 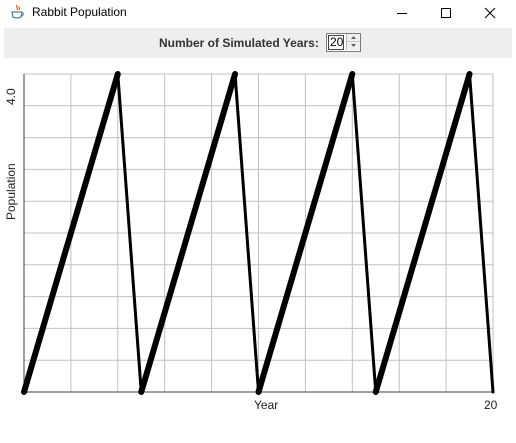 I want to click on close-icon, so click(x=490, y=13).